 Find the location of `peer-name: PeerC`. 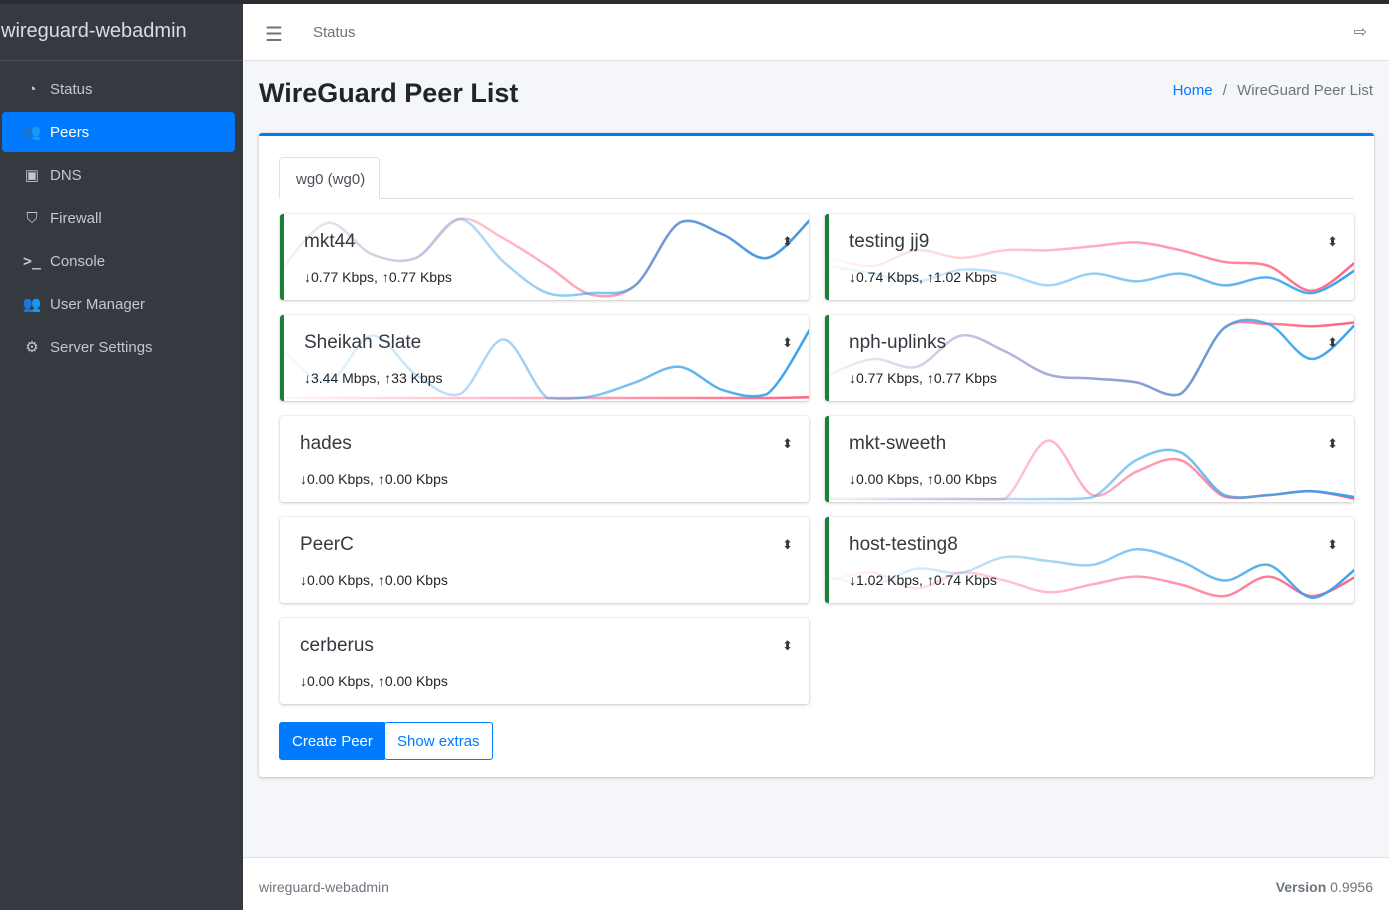

peer-name: PeerC is located at coordinates (327, 544).